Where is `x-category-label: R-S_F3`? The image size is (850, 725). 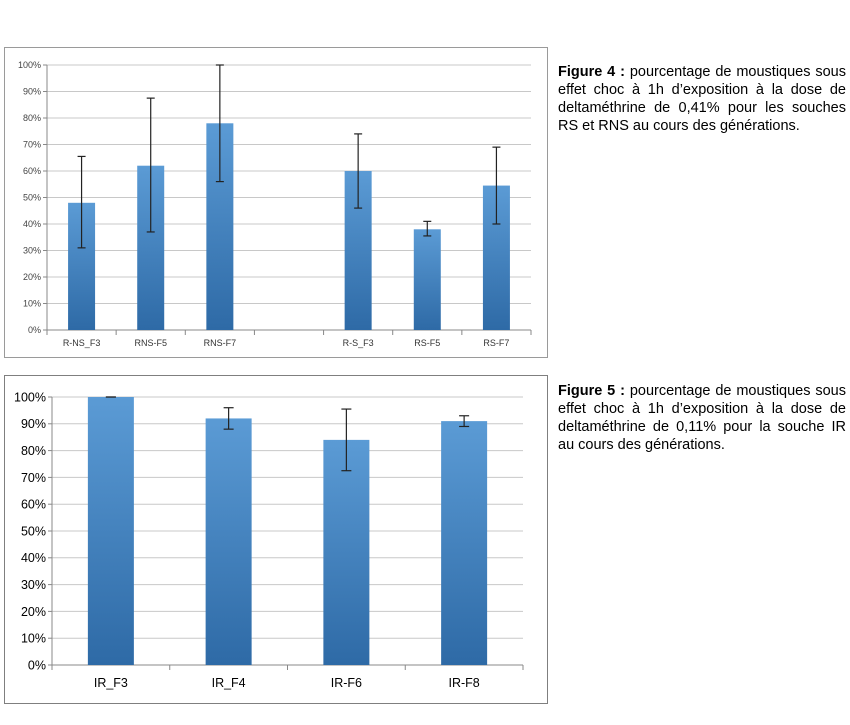 x-category-label: R-S_F3 is located at coordinates (358, 343).